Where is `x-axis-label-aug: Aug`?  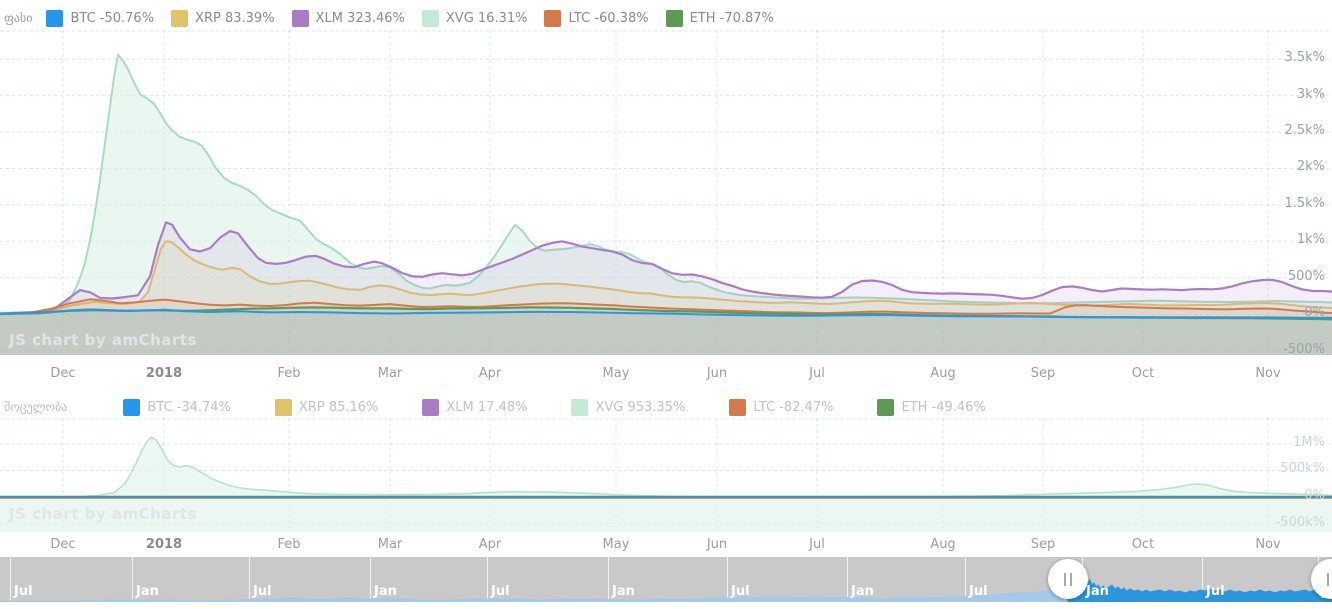
x-axis-label-aug: Aug is located at coordinates (943, 544).